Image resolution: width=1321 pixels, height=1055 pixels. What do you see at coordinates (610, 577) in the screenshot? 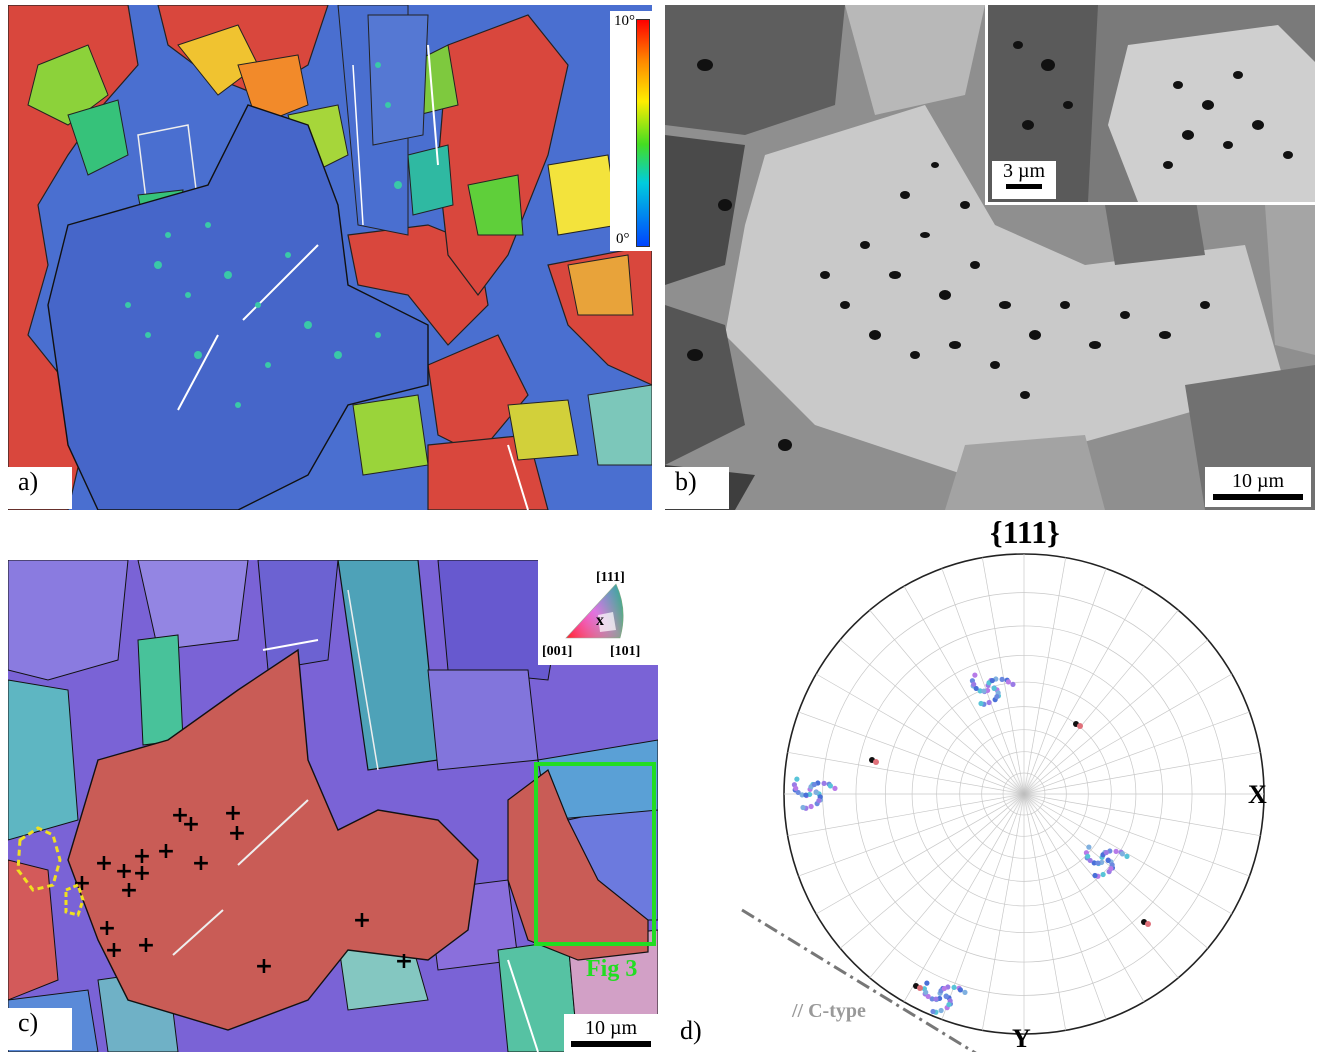
I see `ipf-label-111: [111]` at bounding box center [610, 577].